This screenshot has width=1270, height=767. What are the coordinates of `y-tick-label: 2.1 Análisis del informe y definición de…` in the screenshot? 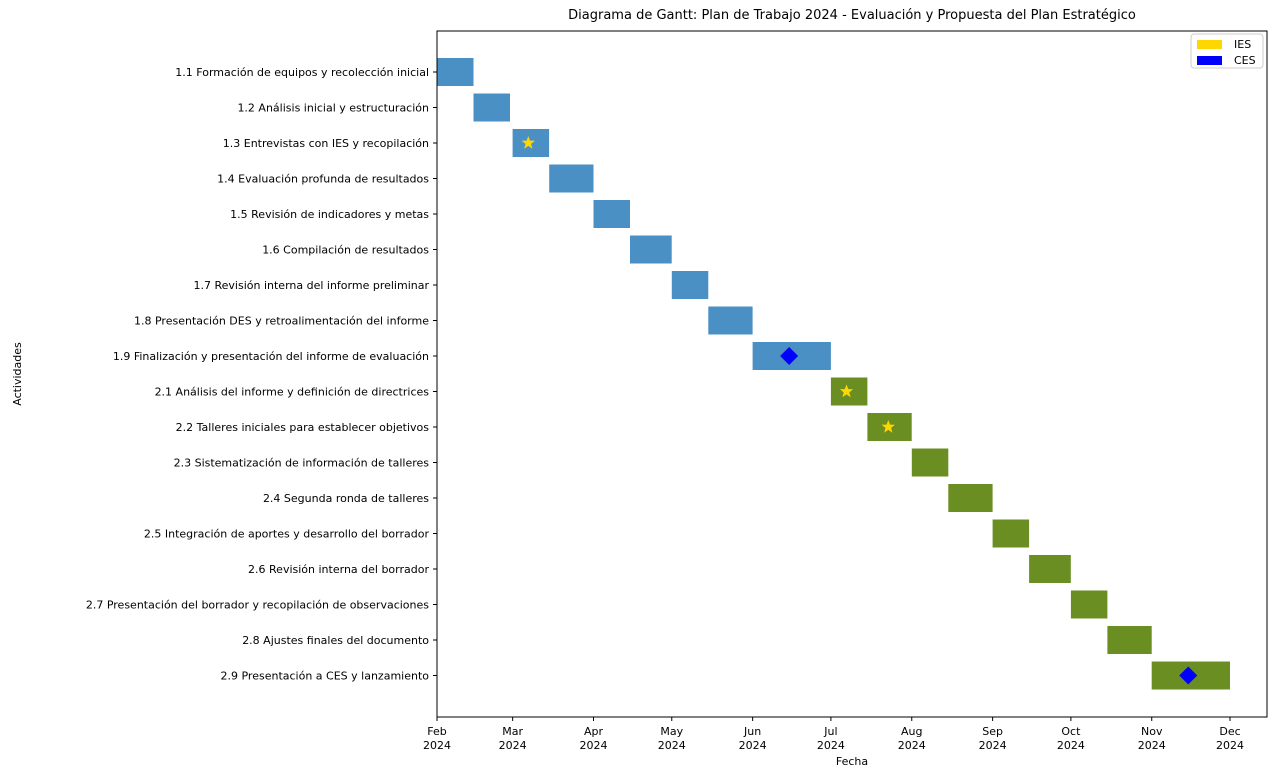 It's located at (292, 392).